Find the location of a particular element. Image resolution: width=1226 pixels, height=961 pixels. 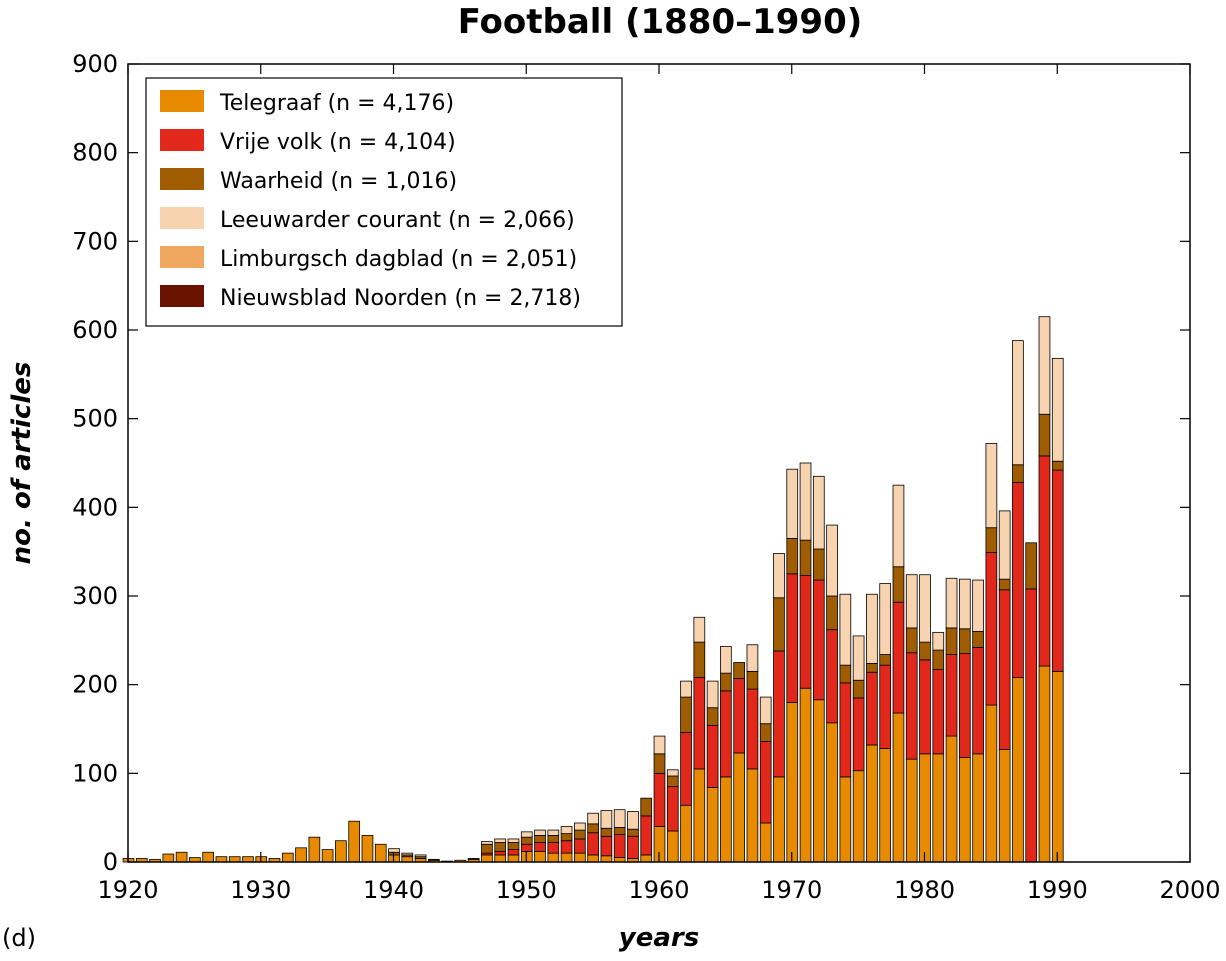

bar-segment-1952-s2 is located at coordinates (553, 839).